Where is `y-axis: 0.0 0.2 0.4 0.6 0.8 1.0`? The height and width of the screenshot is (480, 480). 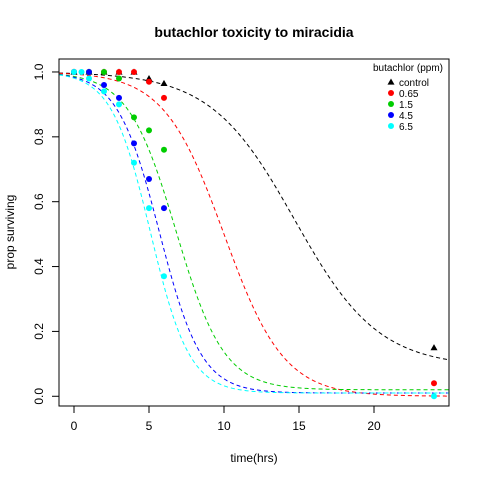 y-axis: 0.0 0.2 0.4 0.6 0.8 1.0 is located at coordinates (46, 234).